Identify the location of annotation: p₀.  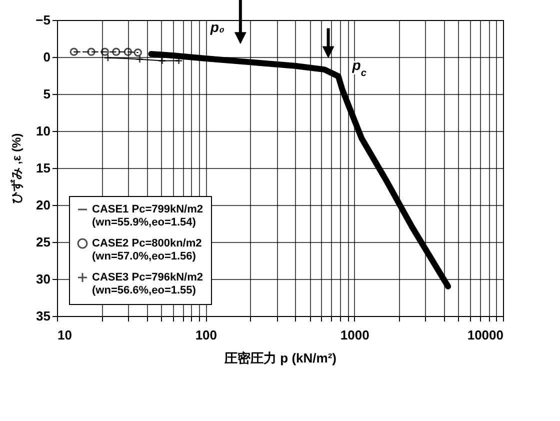
(217, 27).